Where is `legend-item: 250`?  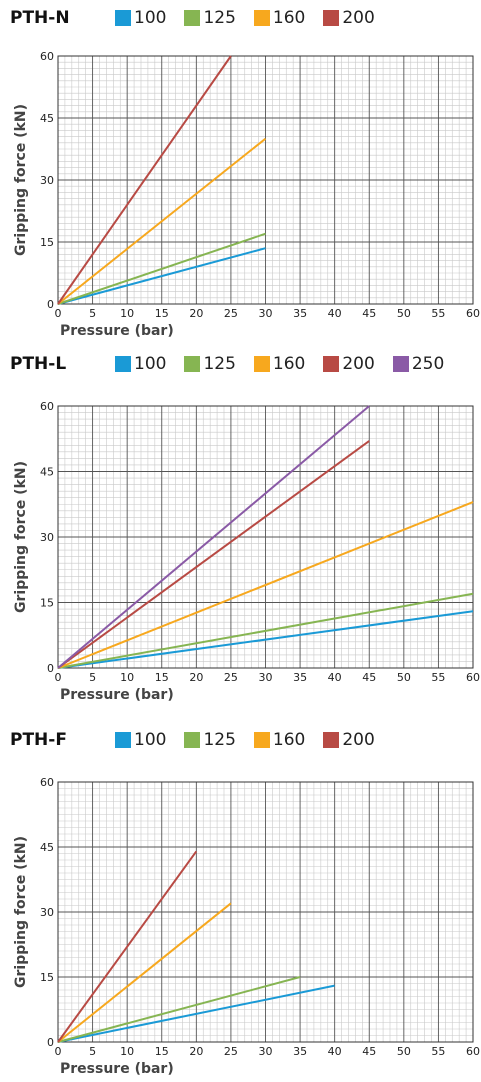
legend-item: 250 is located at coordinates (418, 364).